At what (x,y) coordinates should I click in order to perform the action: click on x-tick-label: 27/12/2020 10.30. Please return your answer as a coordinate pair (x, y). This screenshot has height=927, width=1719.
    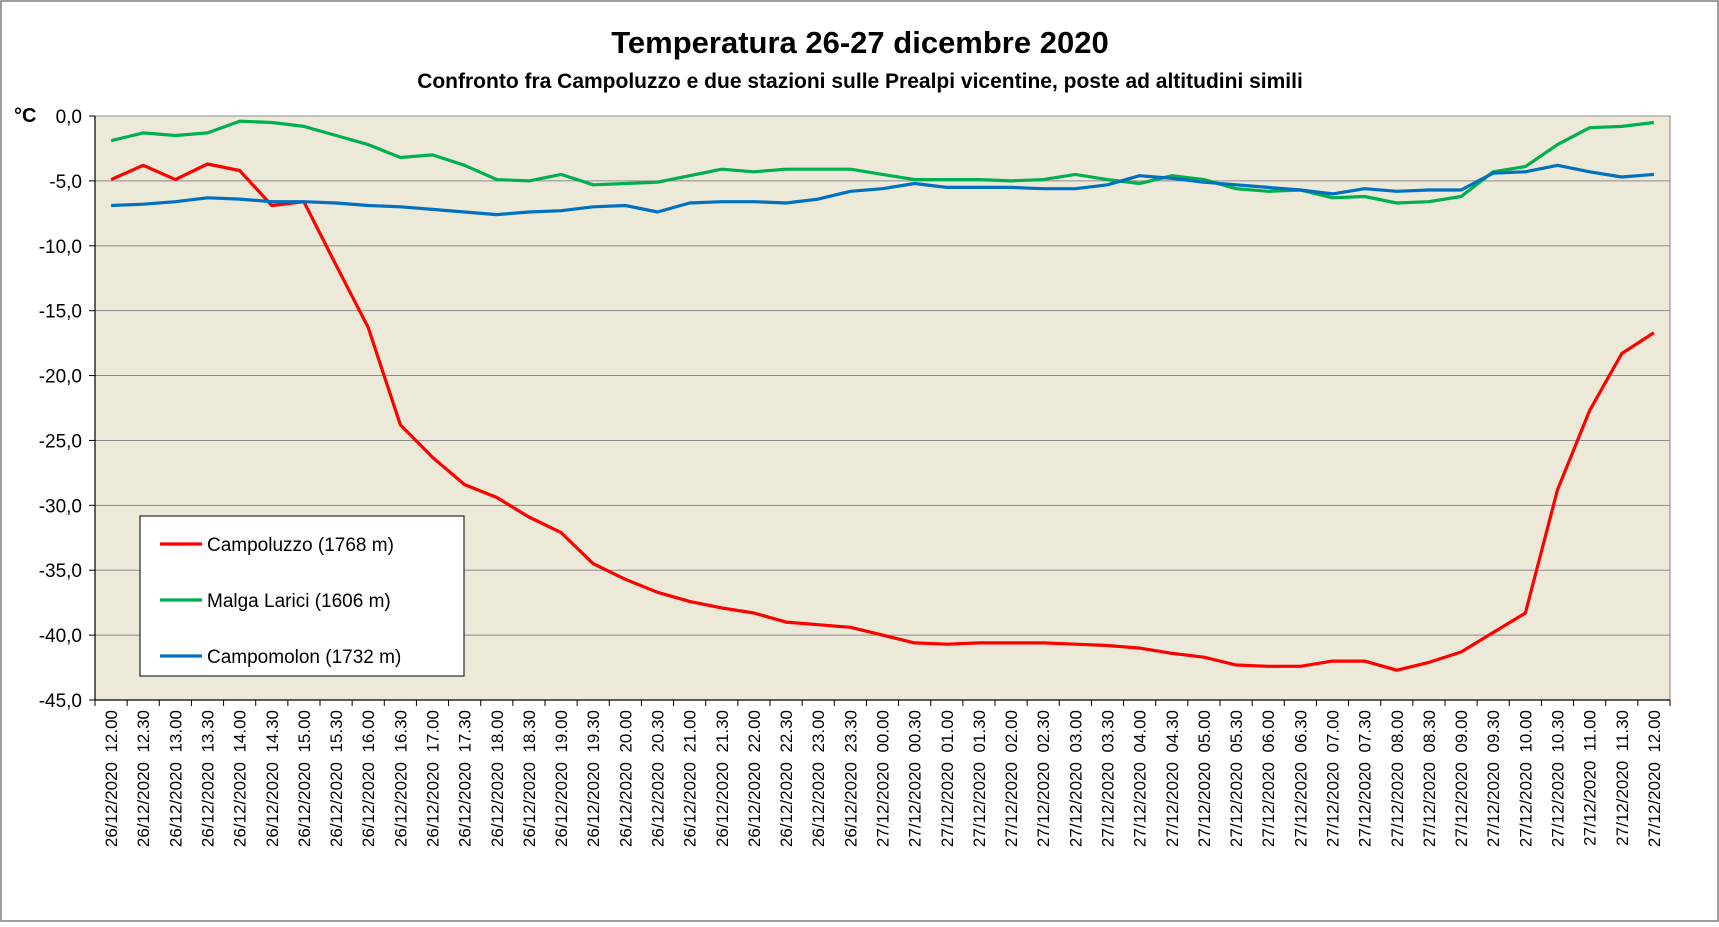
    Looking at the image, I should click on (1558, 778).